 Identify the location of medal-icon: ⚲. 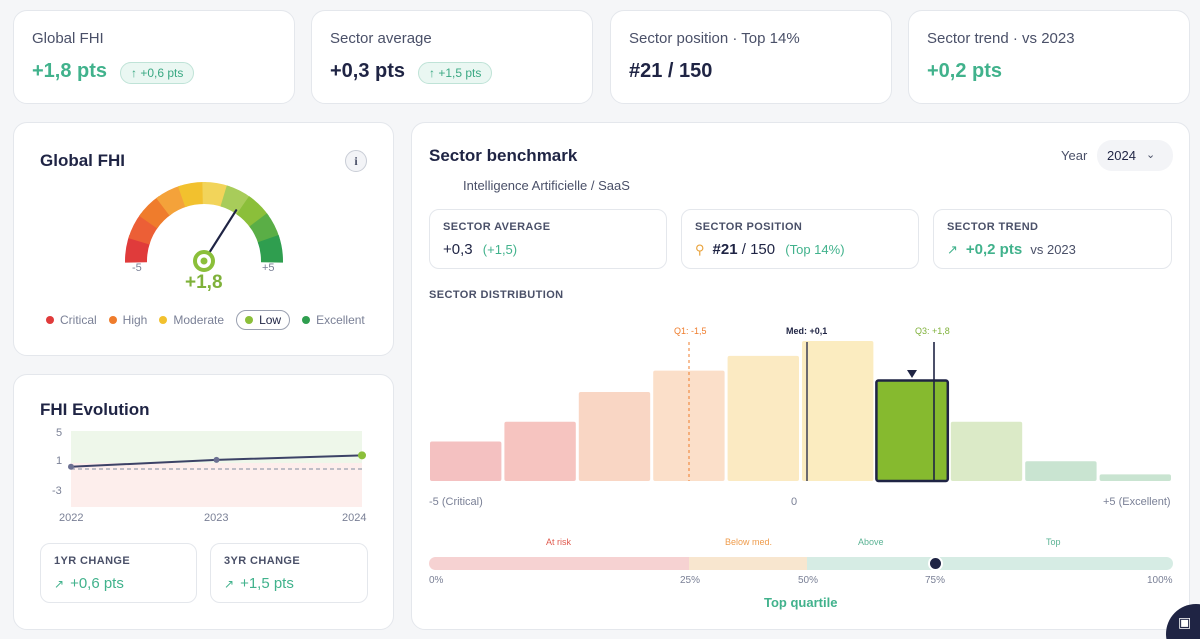
(700, 249).